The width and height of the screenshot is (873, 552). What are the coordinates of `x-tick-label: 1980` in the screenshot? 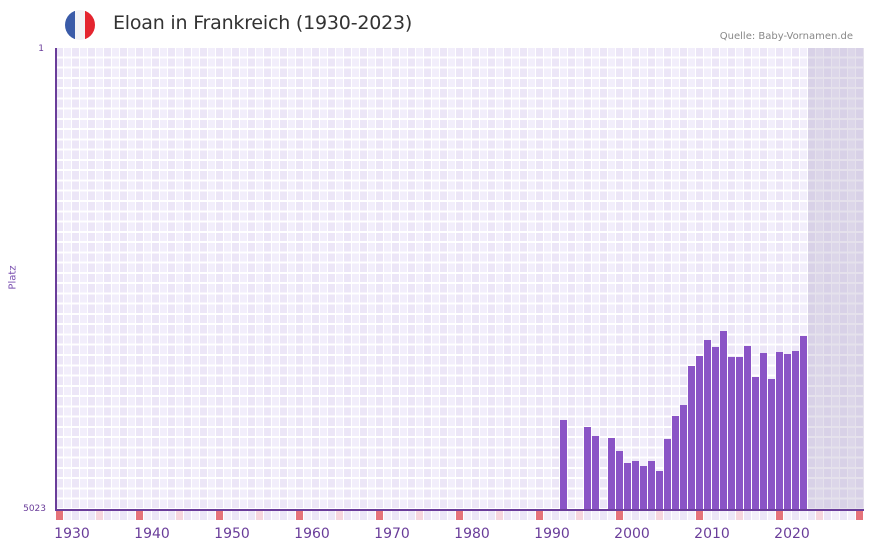 It's located at (472, 534).